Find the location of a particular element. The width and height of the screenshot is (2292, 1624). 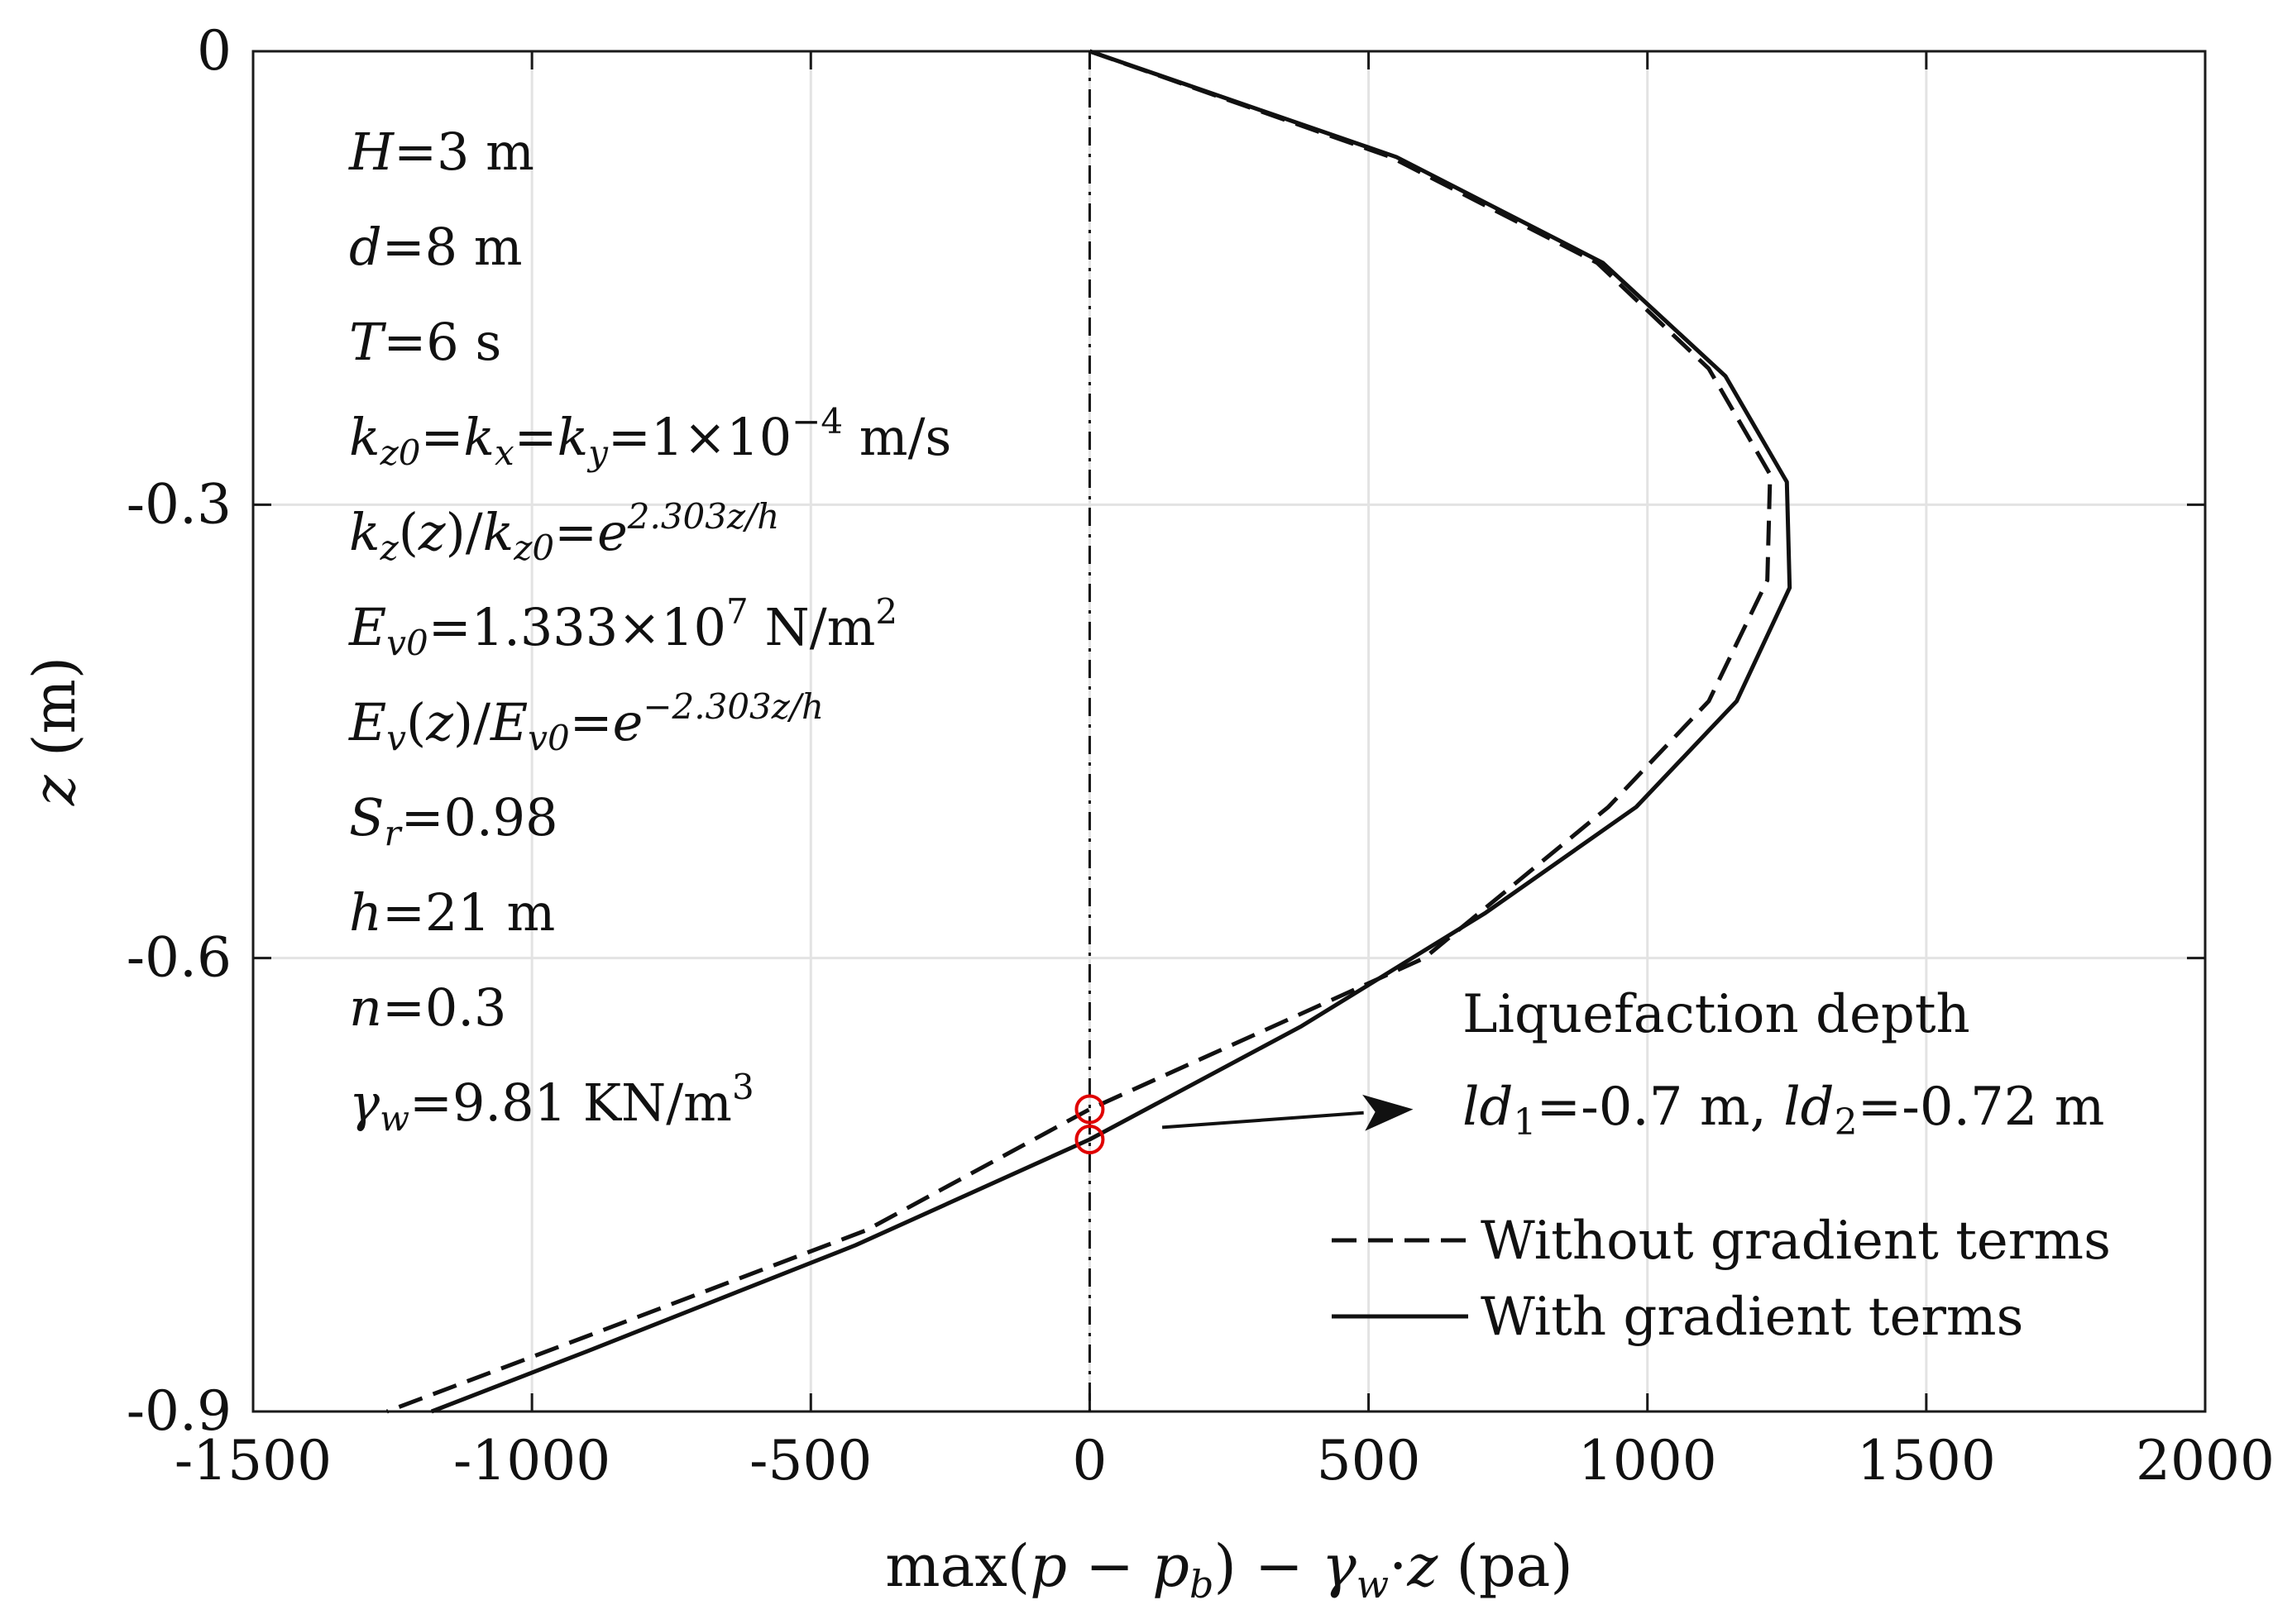

annotation-arrow is located at coordinates (1262, 1120).